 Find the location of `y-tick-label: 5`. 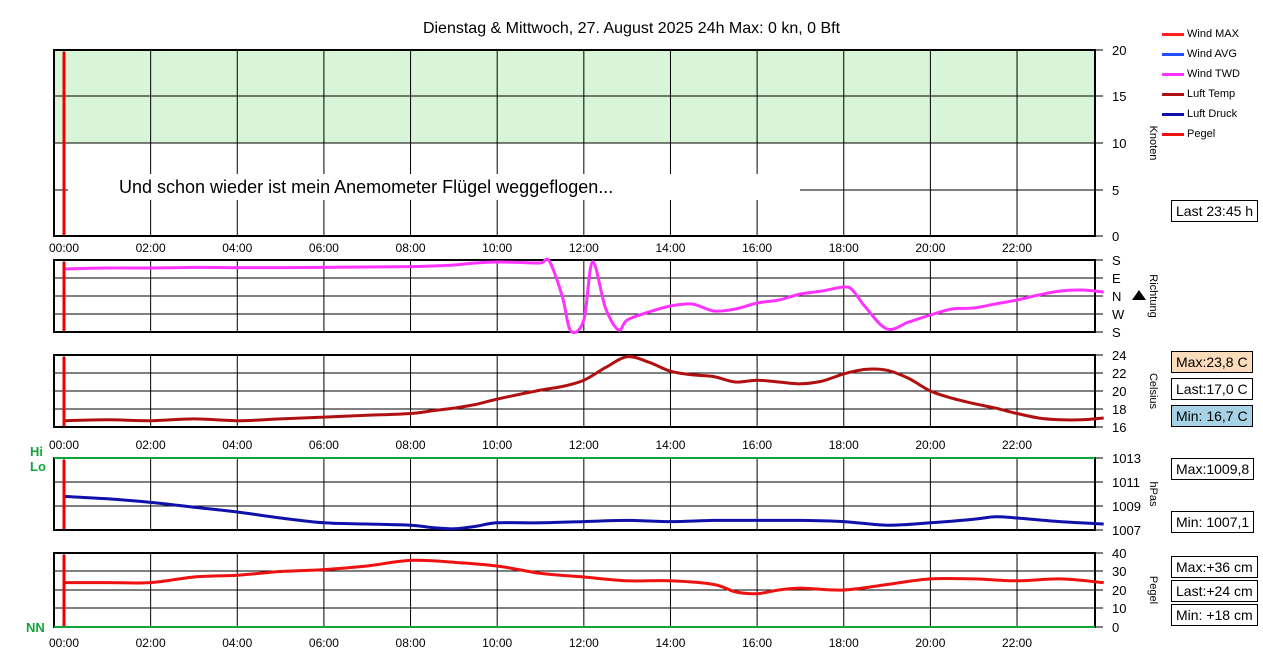

y-tick-label: 5 is located at coordinates (1115, 190).